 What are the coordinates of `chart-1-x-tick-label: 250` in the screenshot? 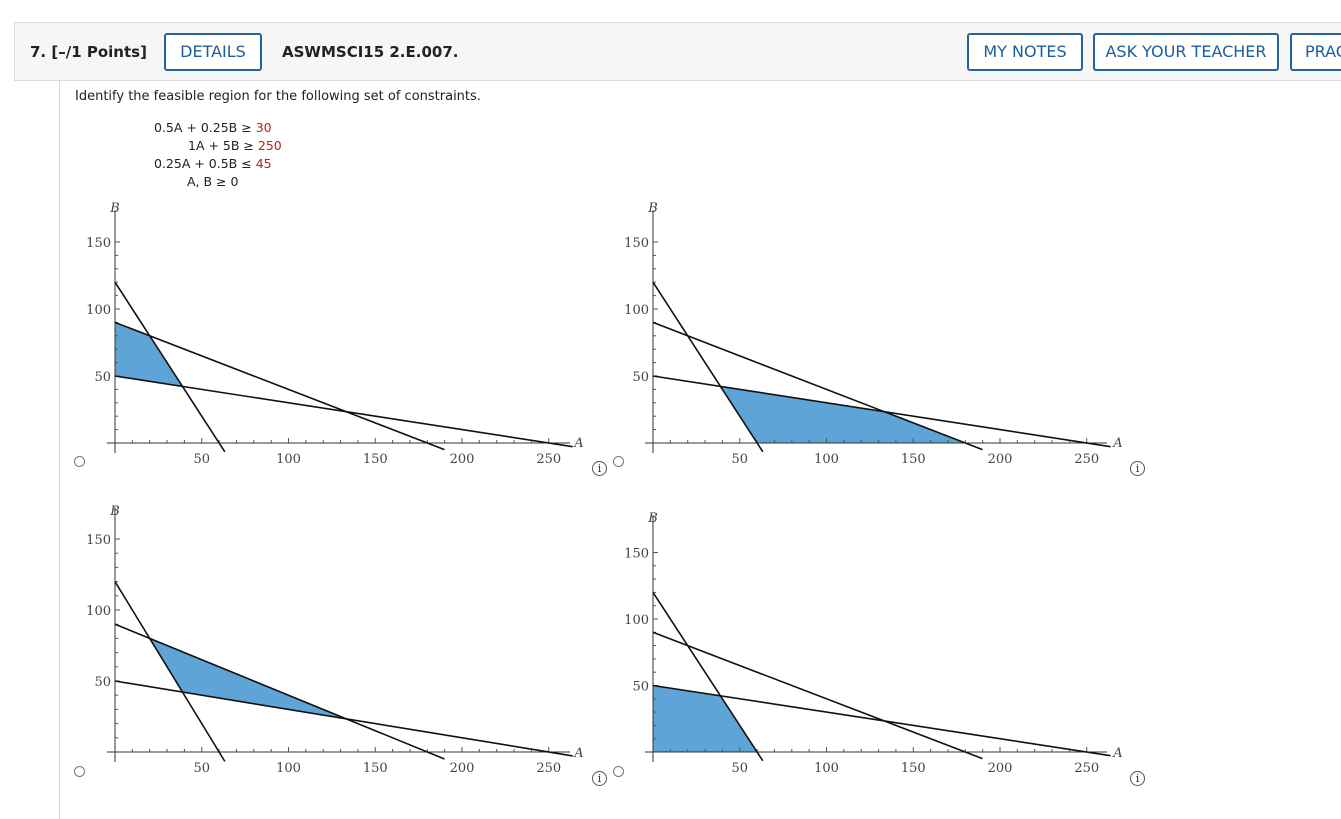 It's located at (548, 459).